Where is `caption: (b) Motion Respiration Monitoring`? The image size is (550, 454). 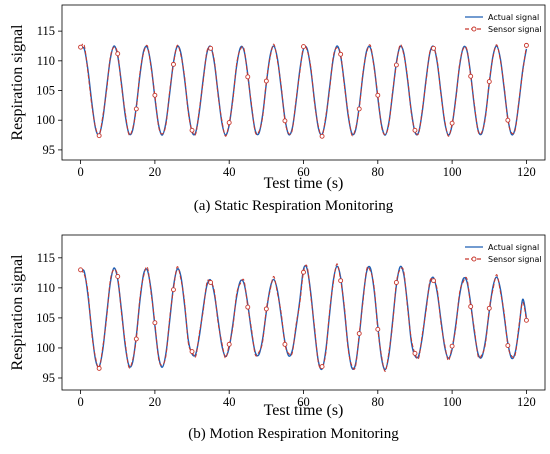
caption: (b) Motion Respiration Monitoring is located at coordinates (293, 434).